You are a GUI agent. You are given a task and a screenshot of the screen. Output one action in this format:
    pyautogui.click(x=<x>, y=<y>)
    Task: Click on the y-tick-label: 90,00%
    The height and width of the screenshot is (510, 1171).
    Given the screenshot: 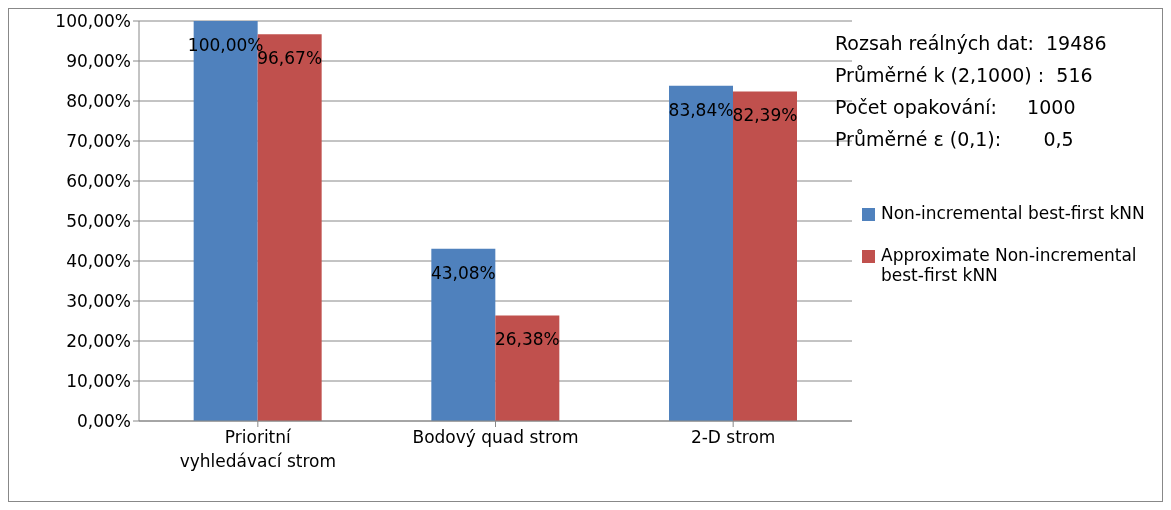 What is the action you would take?
    pyautogui.click(x=98, y=61)
    